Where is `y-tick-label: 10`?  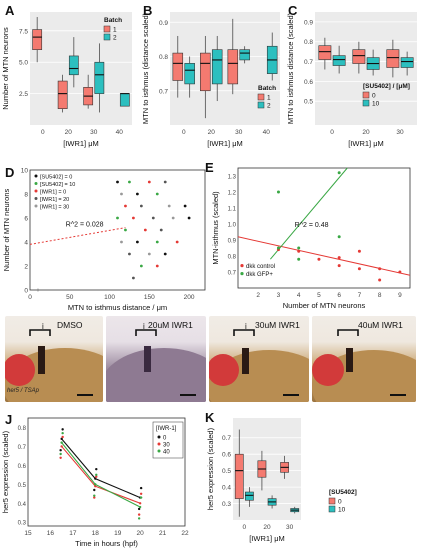
y-tick-label: 10 is located at coordinates (25, 171).